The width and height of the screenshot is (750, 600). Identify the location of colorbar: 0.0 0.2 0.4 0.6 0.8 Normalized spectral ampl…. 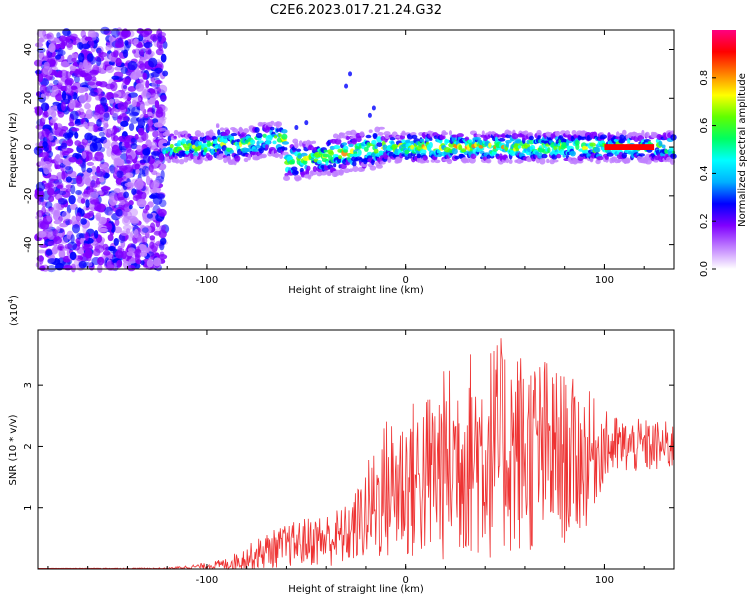
(723, 153).